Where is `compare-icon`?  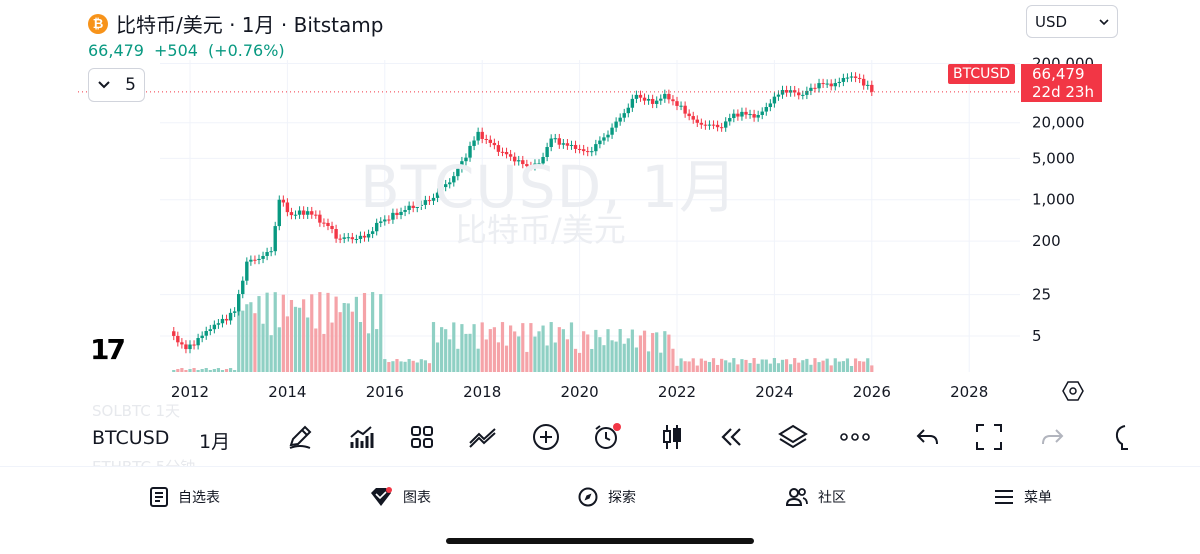 compare-icon is located at coordinates (482, 438).